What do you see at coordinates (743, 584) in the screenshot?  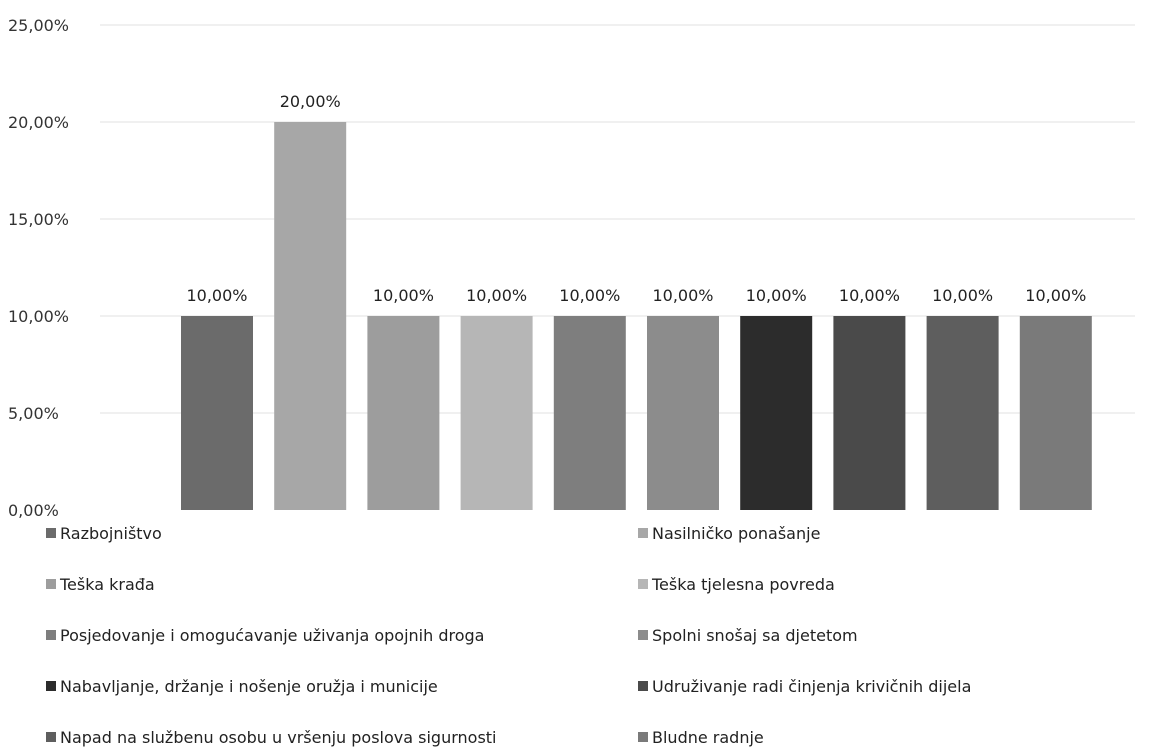 I see `legend-label: Teška tjelesna povreda` at bounding box center [743, 584].